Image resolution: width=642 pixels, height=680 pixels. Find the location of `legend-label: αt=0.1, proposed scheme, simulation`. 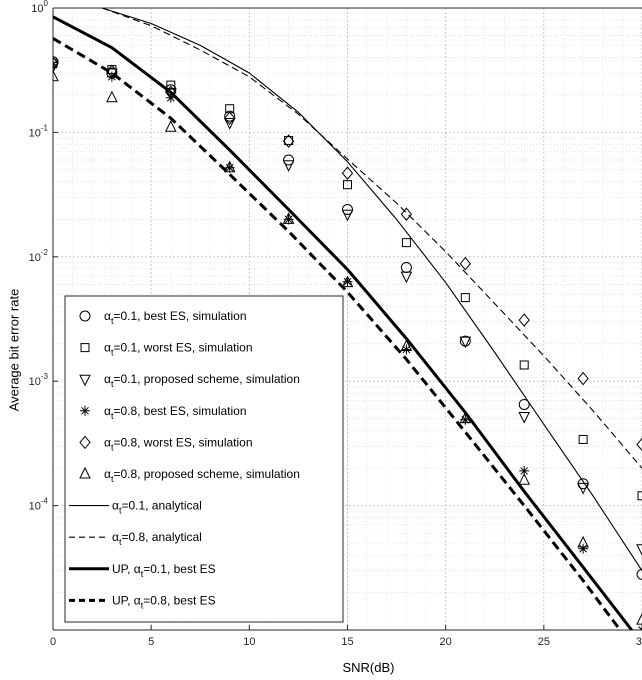

legend-label: αt=0.1, proposed scheme, simulation is located at coordinates (202, 380).